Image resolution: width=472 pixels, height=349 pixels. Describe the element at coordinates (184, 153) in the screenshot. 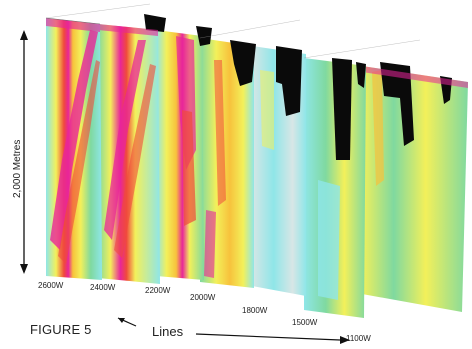

I see `section-2200W` at that location.